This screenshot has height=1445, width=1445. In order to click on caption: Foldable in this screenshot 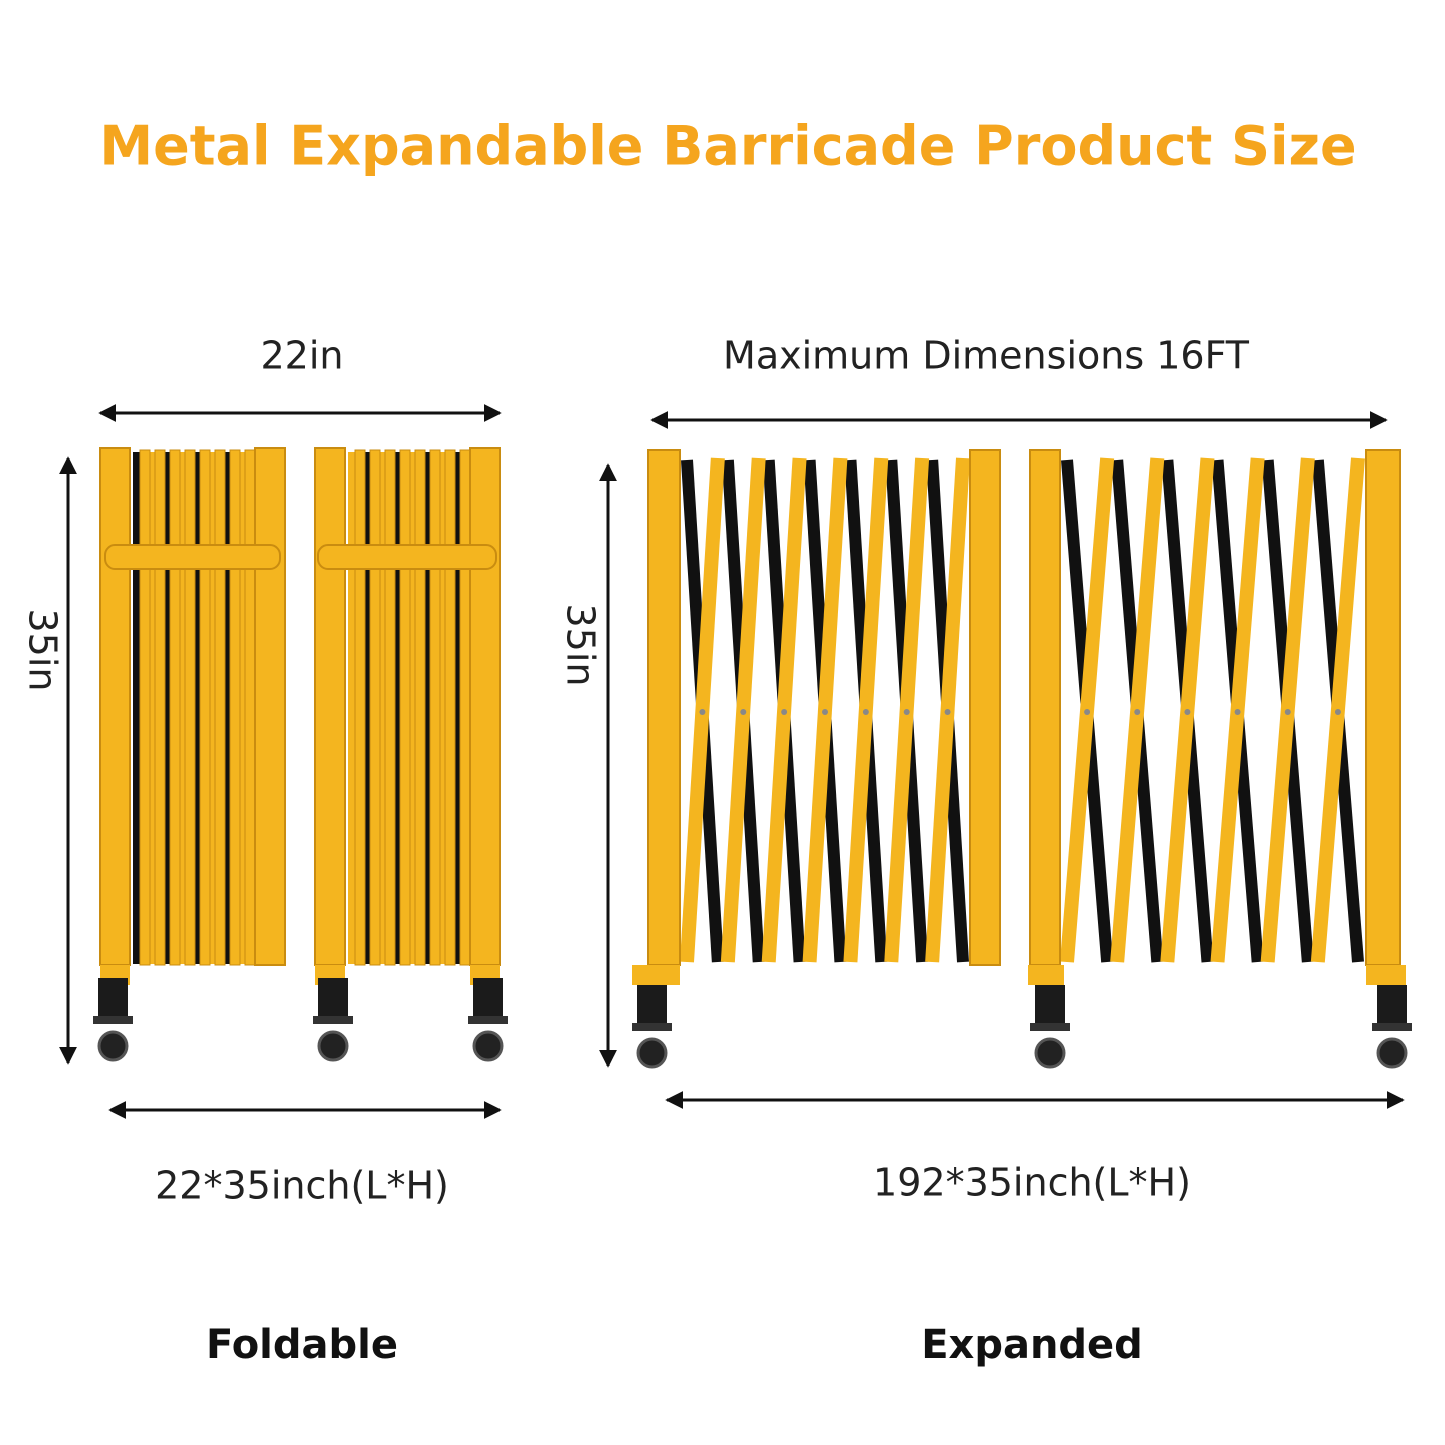, I will do `click(302, 1345)`.